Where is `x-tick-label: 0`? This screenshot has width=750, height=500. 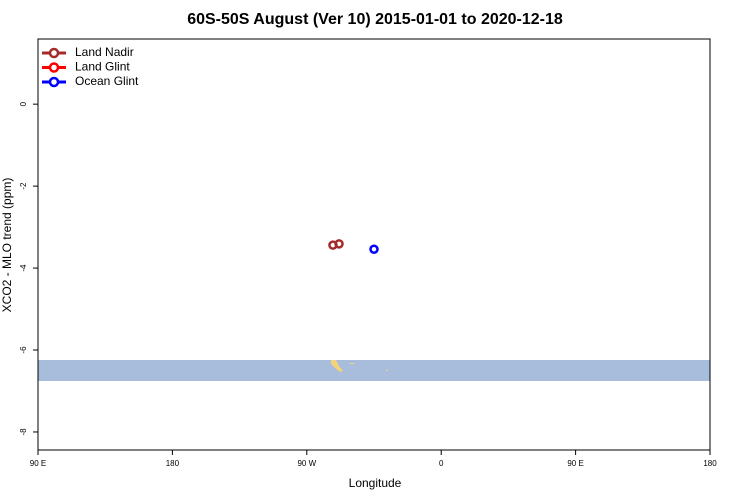 x-tick-label: 0 is located at coordinates (441, 463).